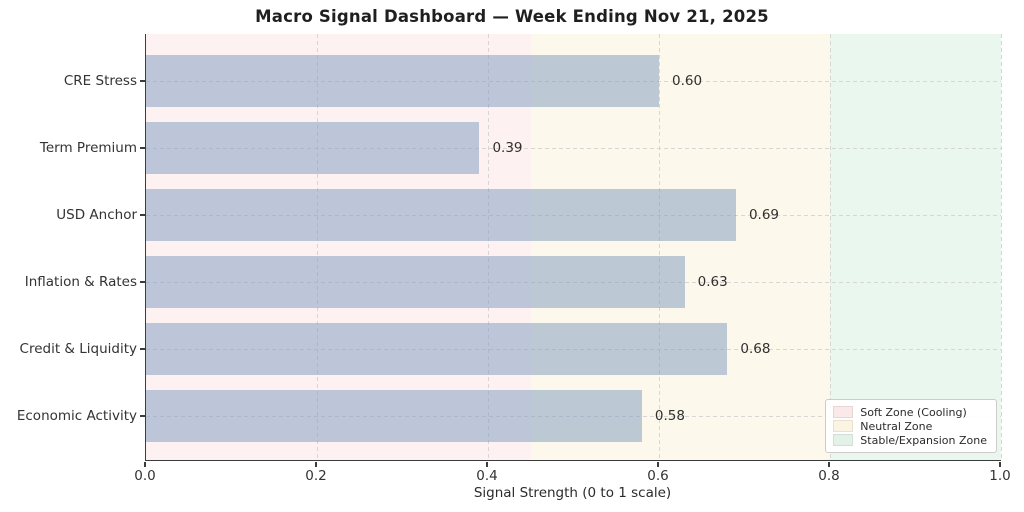 The width and height of the screenshot is (1024, 512). What do you see at coordinates (915, 247) in the screenshot?
I see `zone-band-stable` at bounding box center [915, 247].